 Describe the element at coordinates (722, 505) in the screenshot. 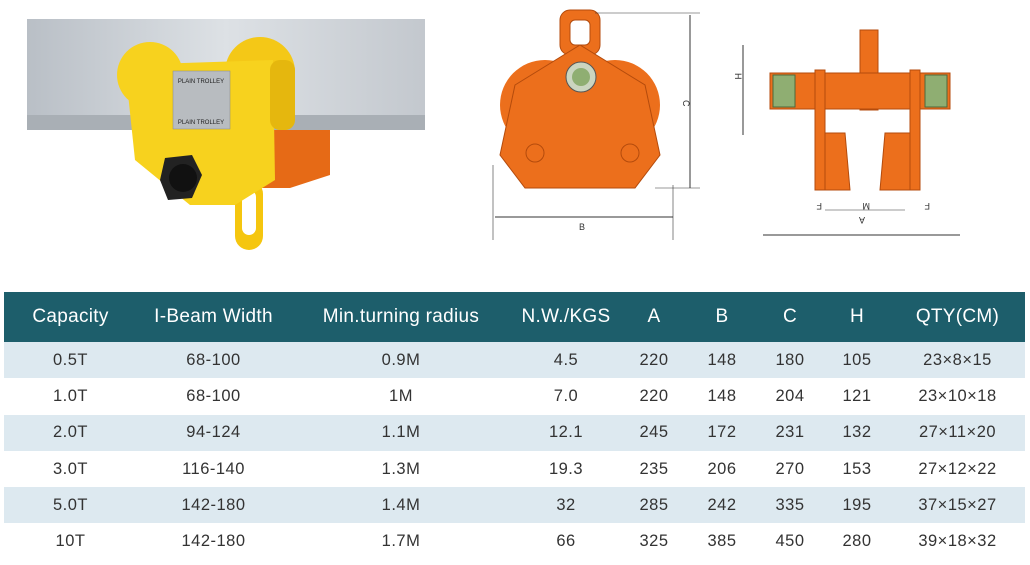

I see `table-cell: 242` at that location.